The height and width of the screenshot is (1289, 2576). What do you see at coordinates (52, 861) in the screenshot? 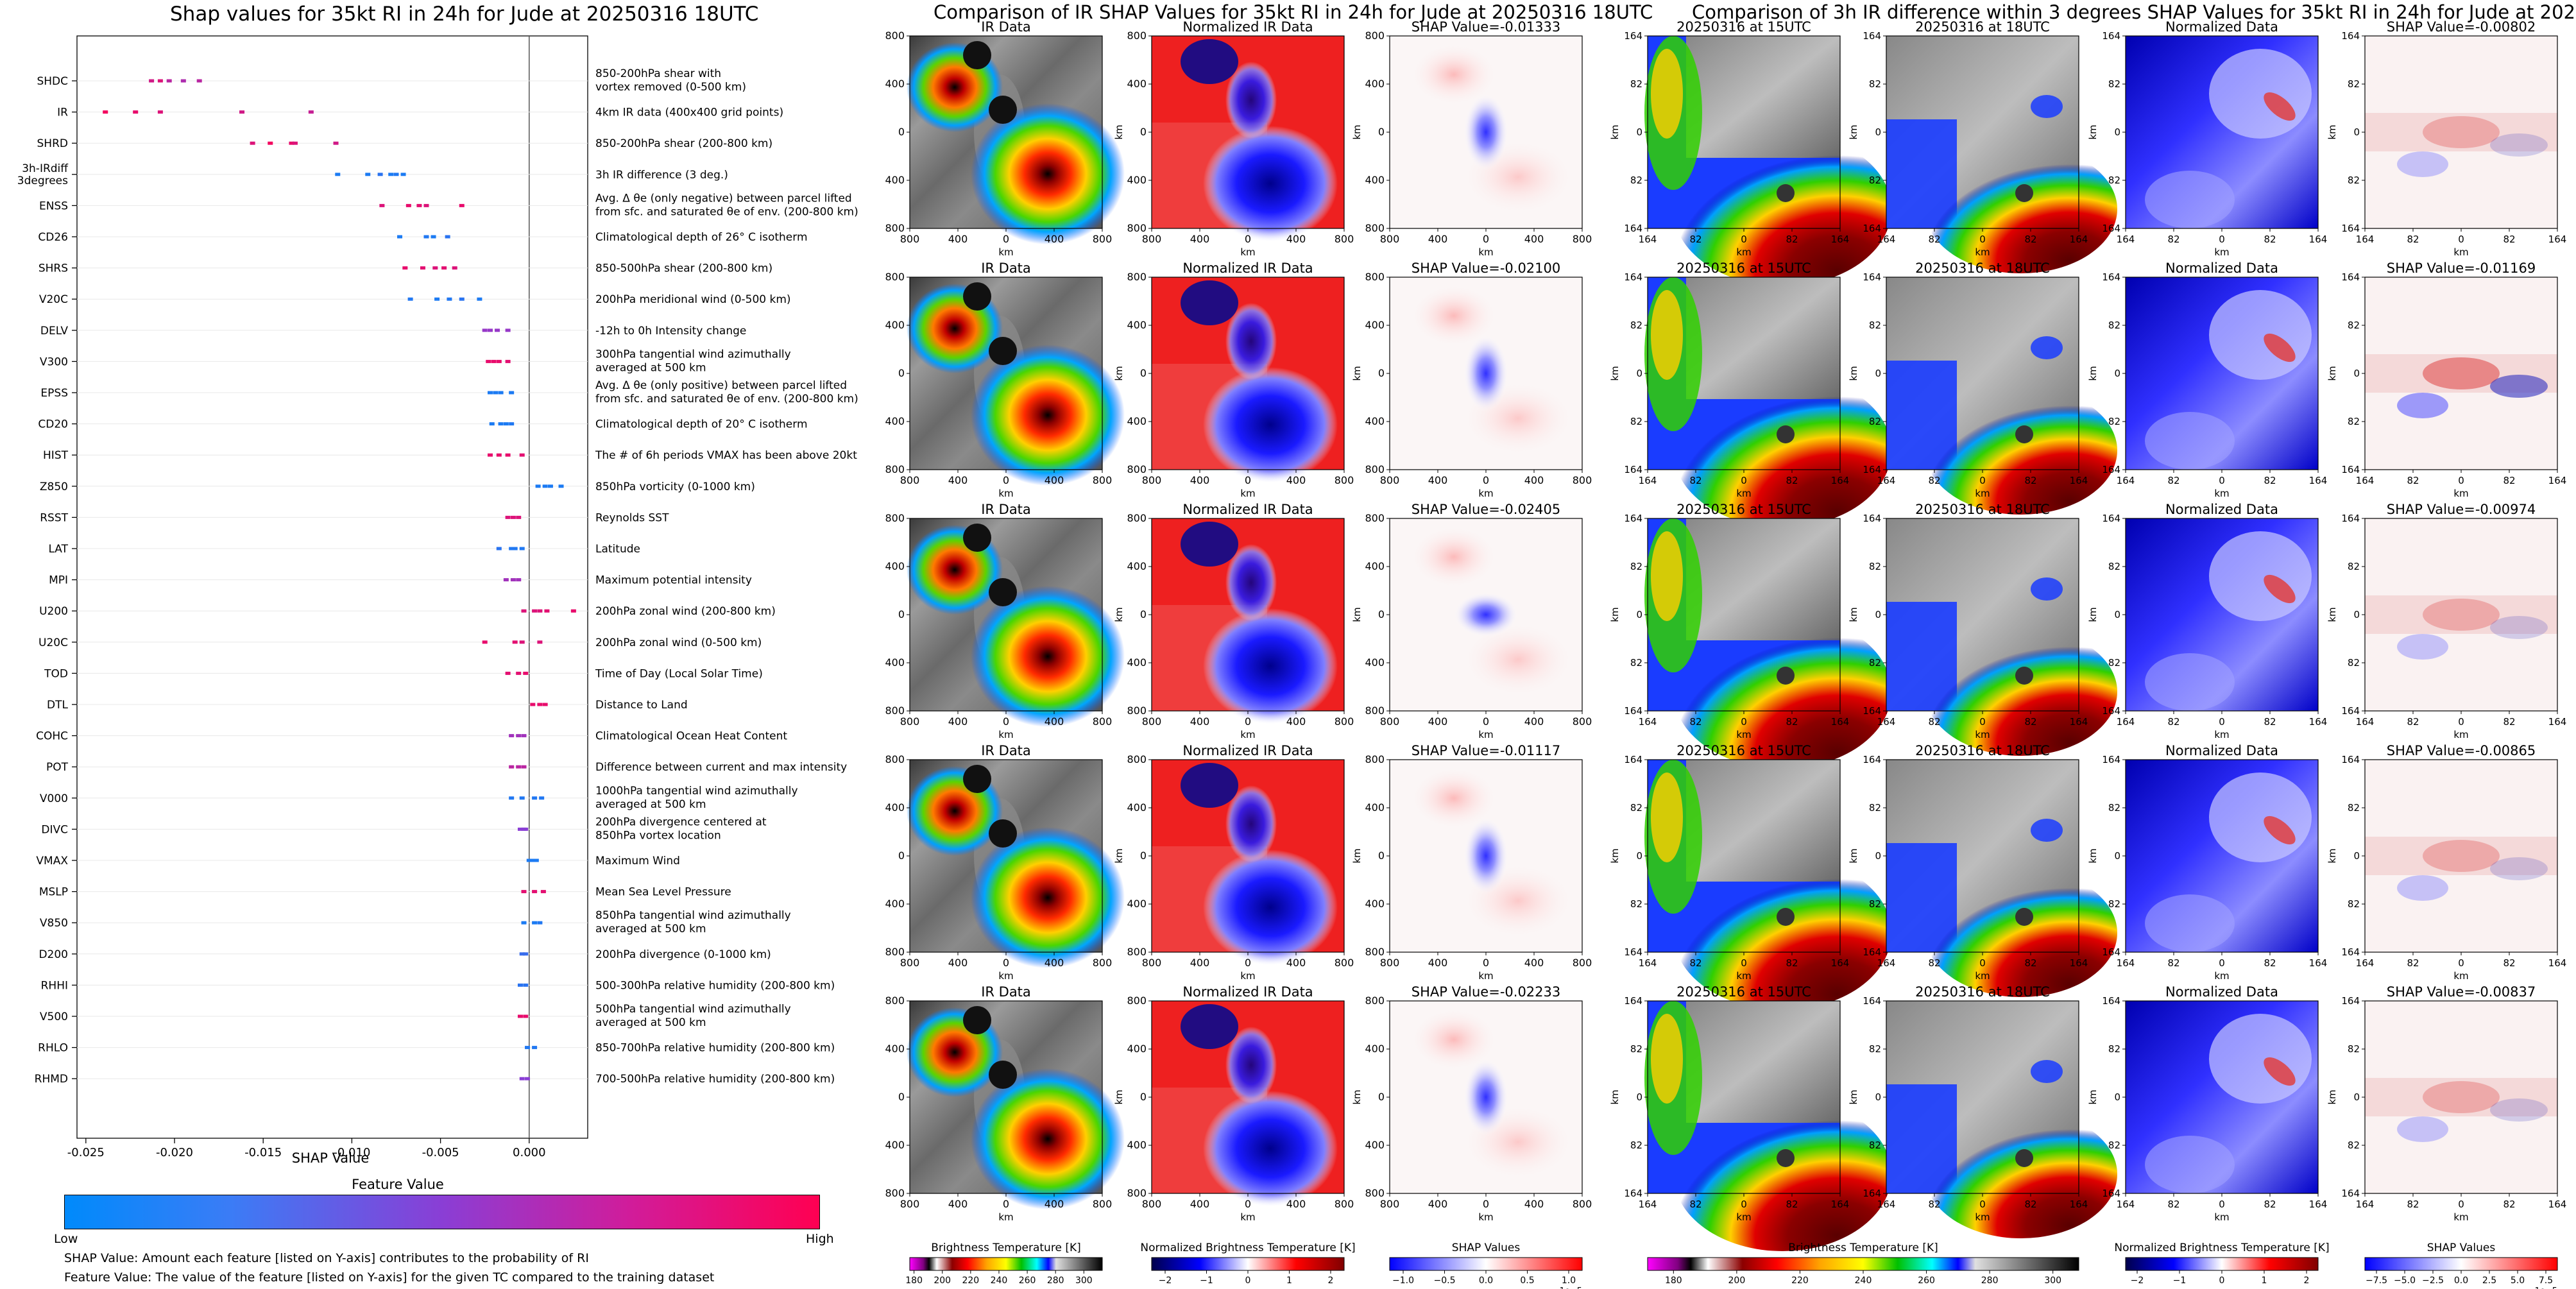
I see `shap-ytick-label: VMAX` at bounding box center [52, 861].